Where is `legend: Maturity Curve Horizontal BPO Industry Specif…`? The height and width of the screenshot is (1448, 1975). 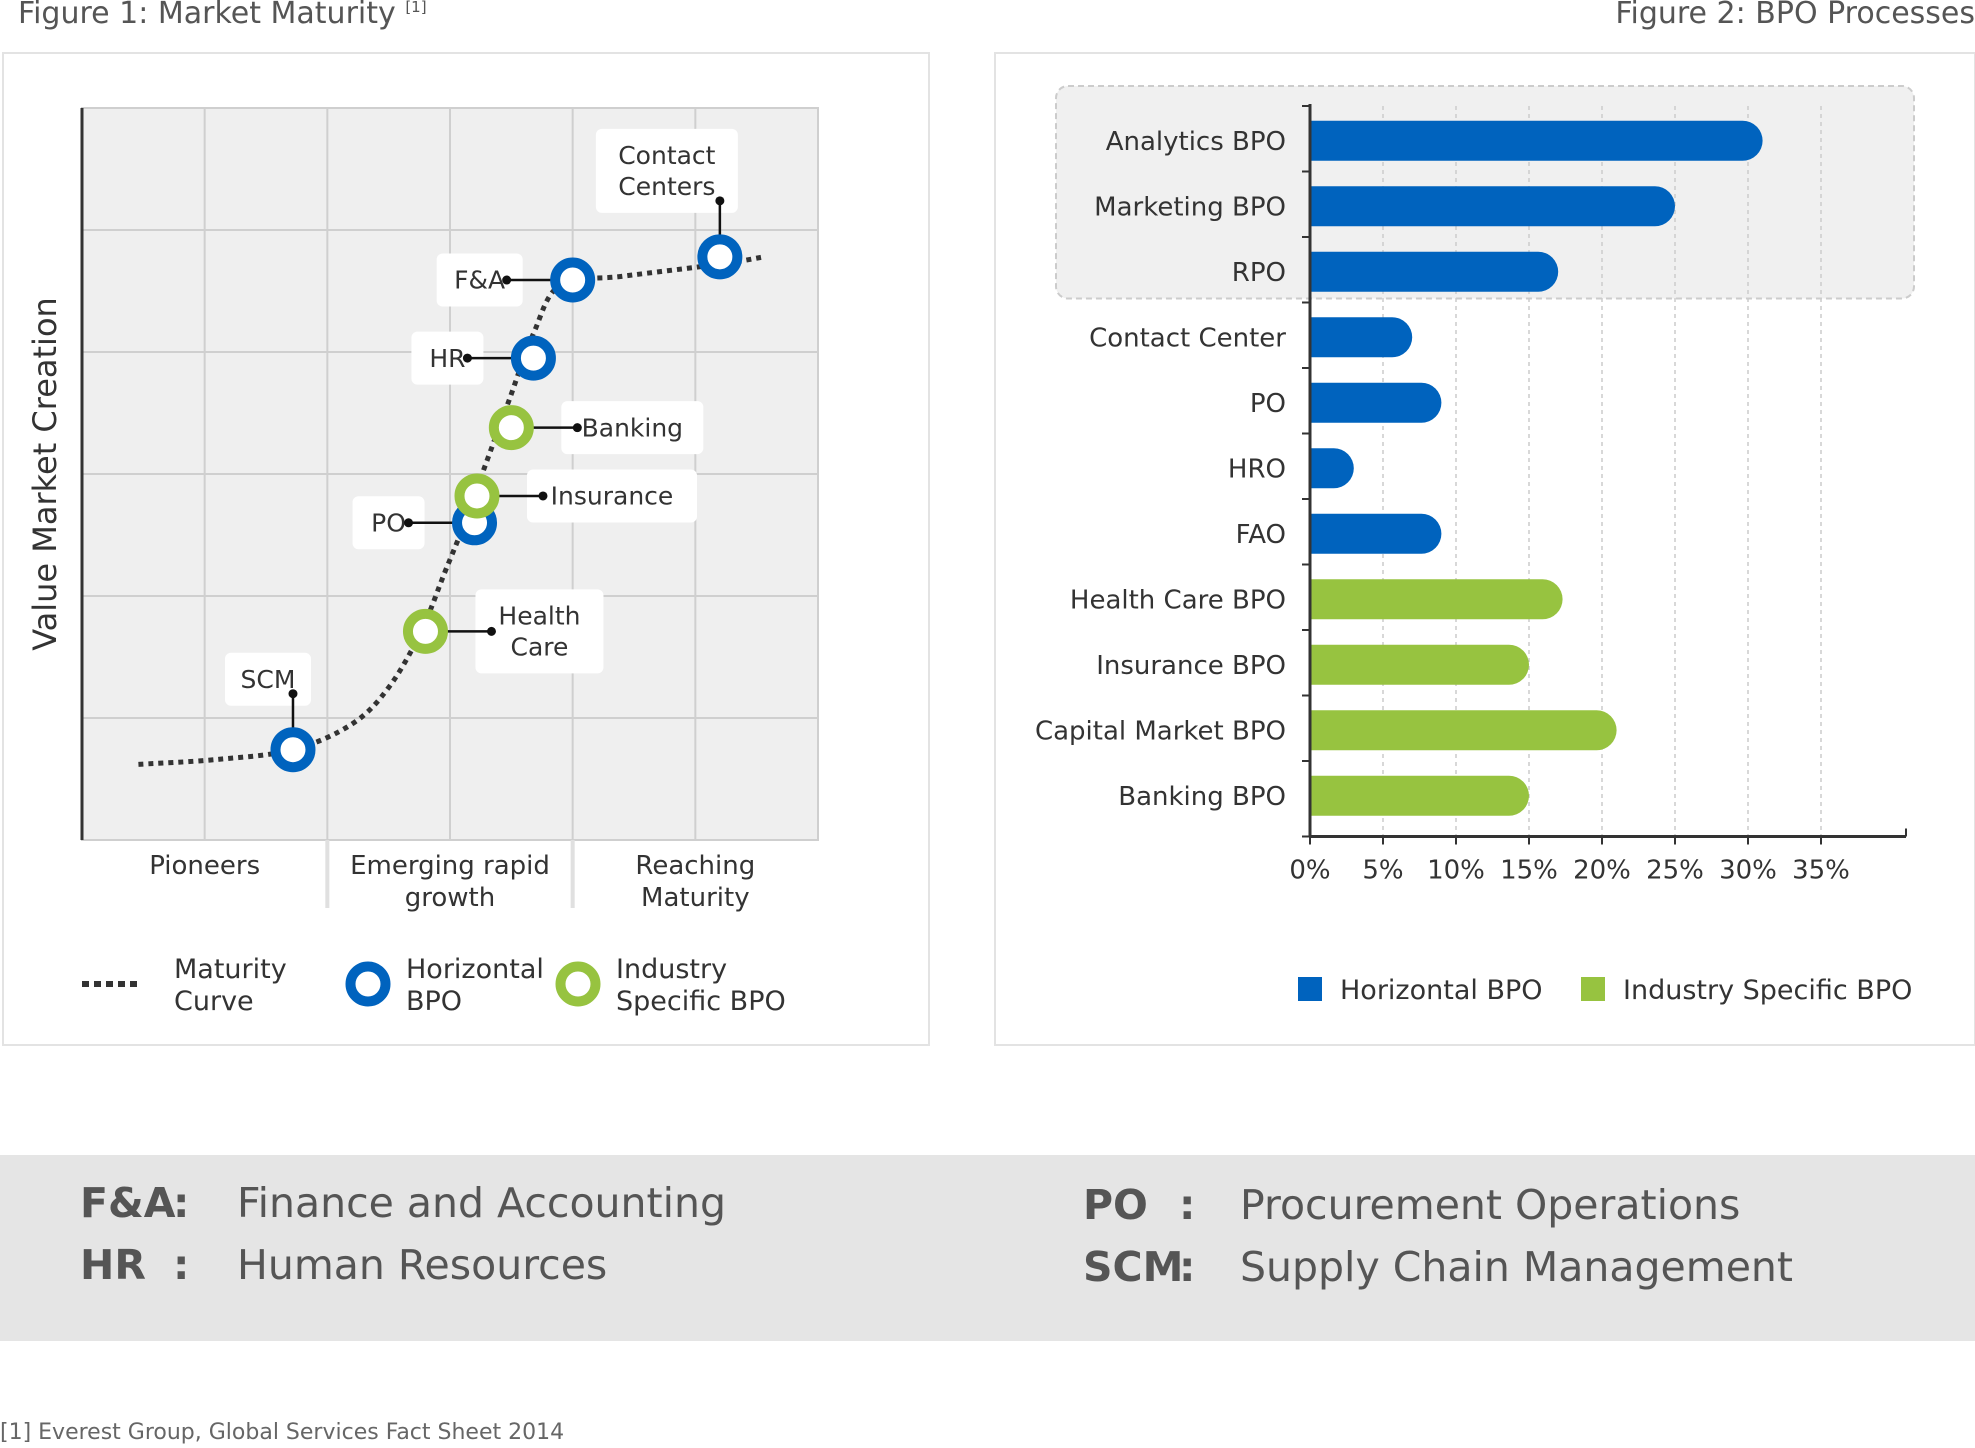
legend: Maturity Curve Horizontal BPO Industry Specif… is located at coordinates (434, 985).